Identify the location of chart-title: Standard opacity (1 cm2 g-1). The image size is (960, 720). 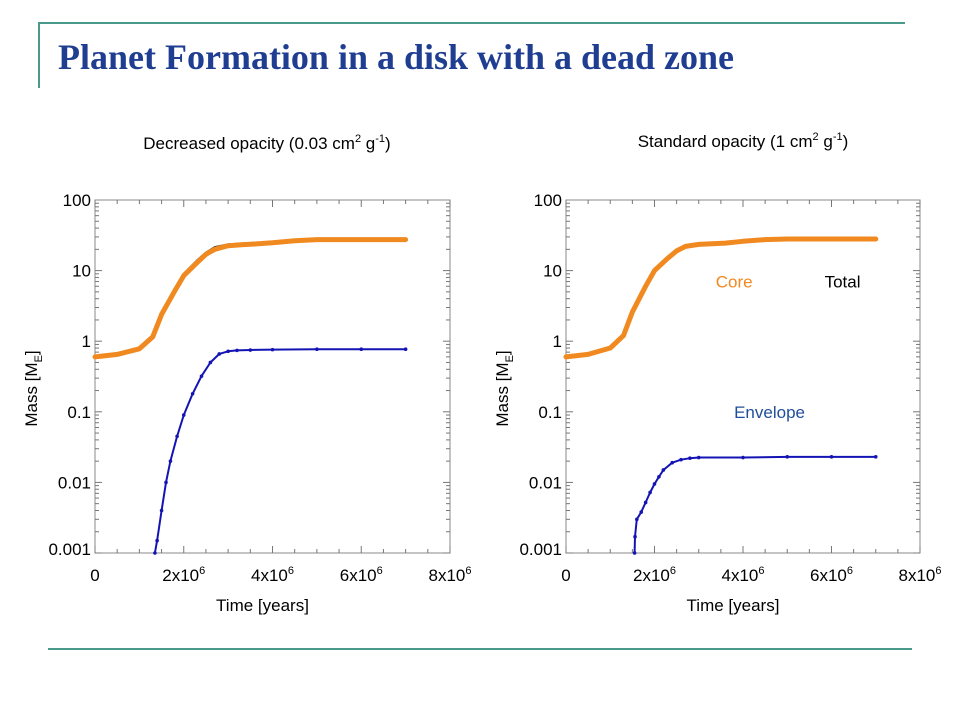
(743, 141).